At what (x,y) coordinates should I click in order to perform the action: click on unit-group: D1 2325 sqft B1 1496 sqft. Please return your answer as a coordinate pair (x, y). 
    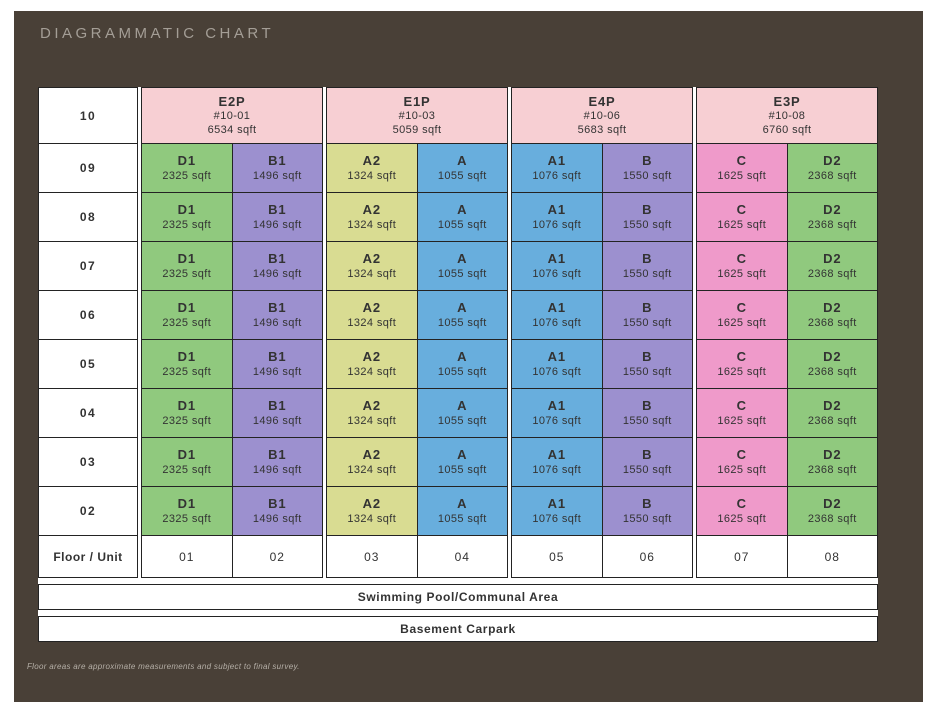
    Looking at the image, I should click on (232, 315).